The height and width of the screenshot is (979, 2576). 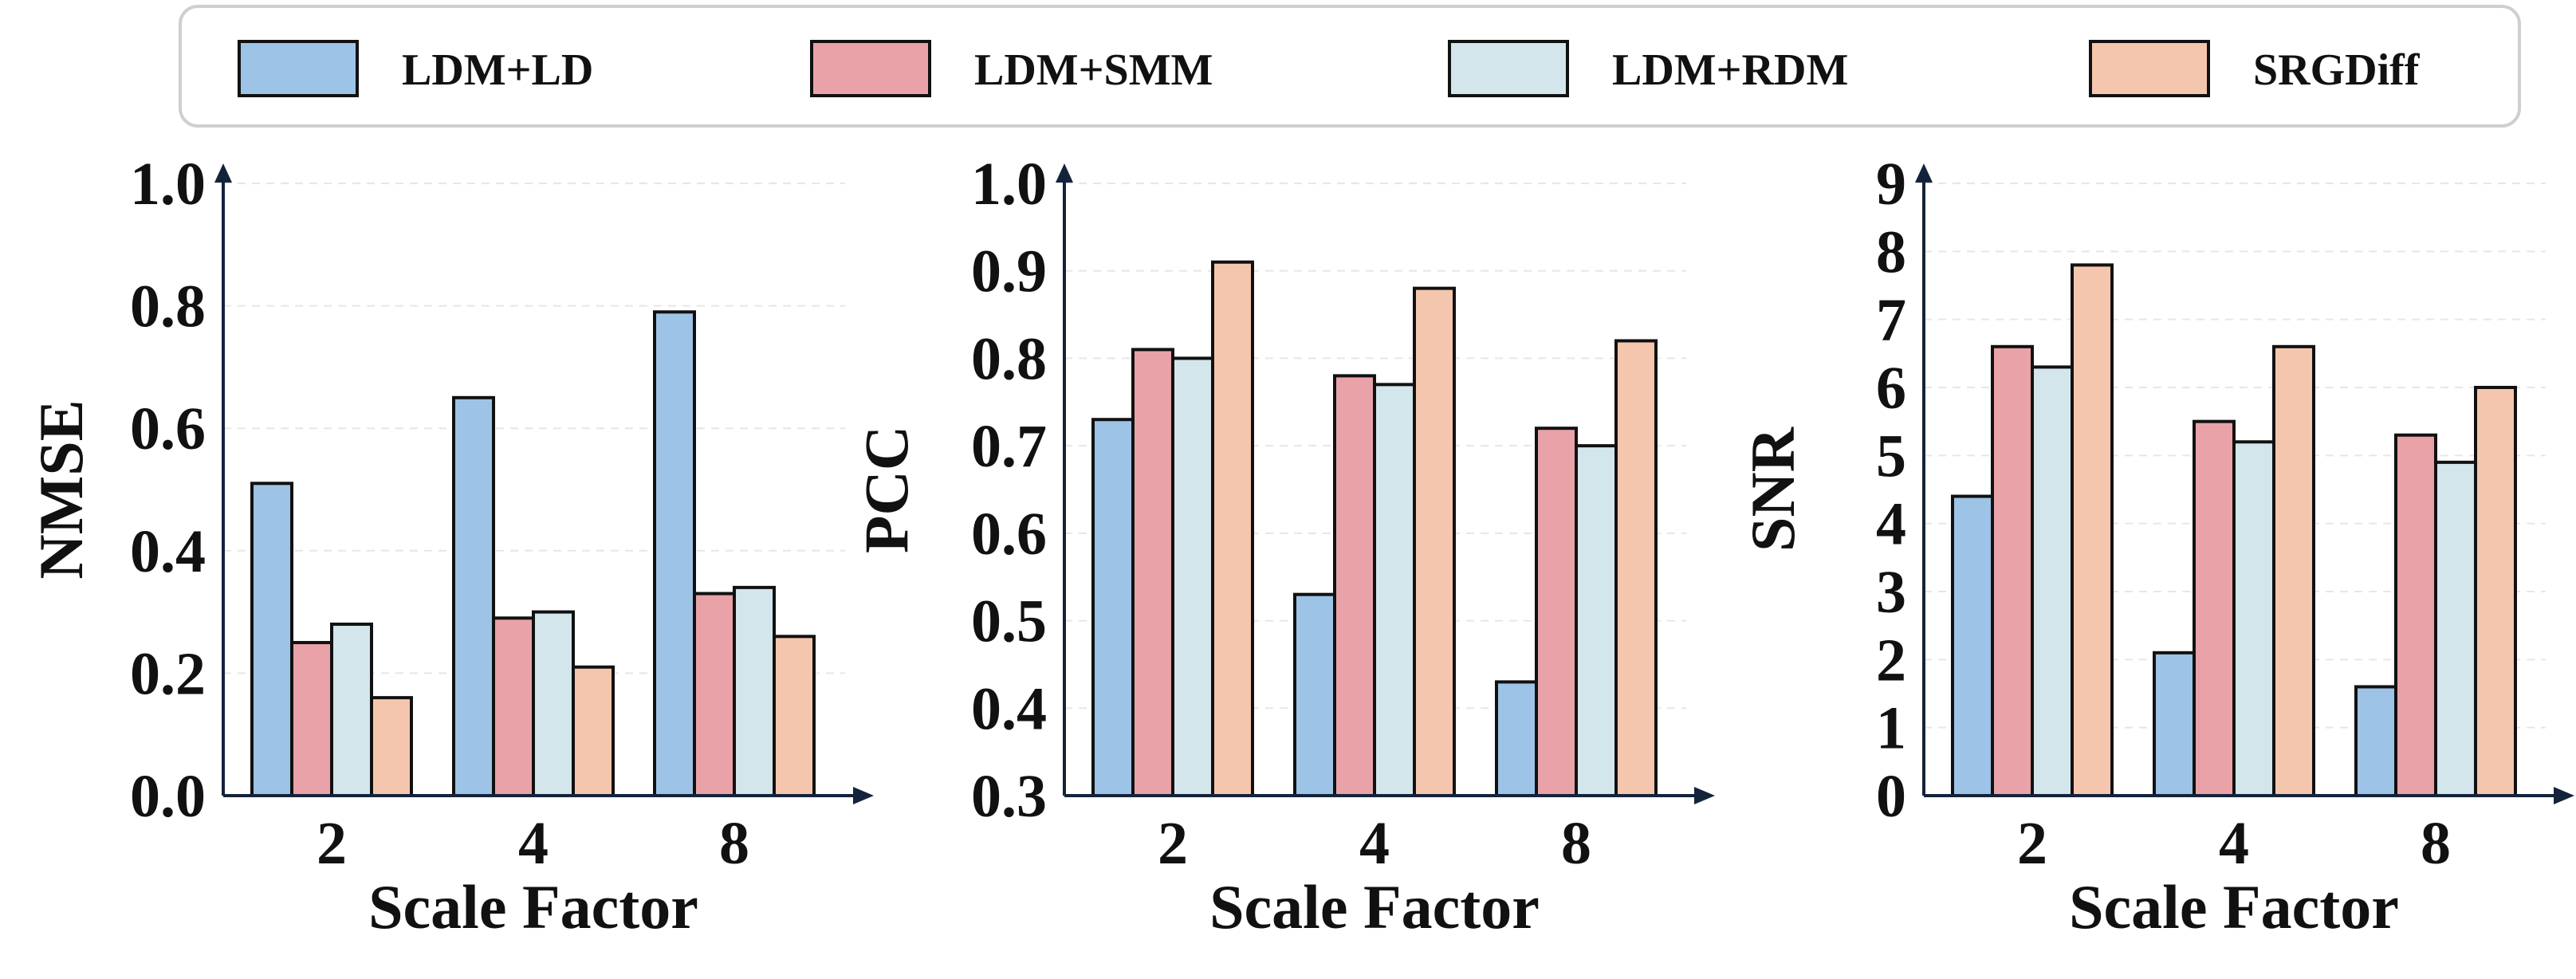 I want to click on legend-swatch-ldm-smm, so click(x=870, y=68).